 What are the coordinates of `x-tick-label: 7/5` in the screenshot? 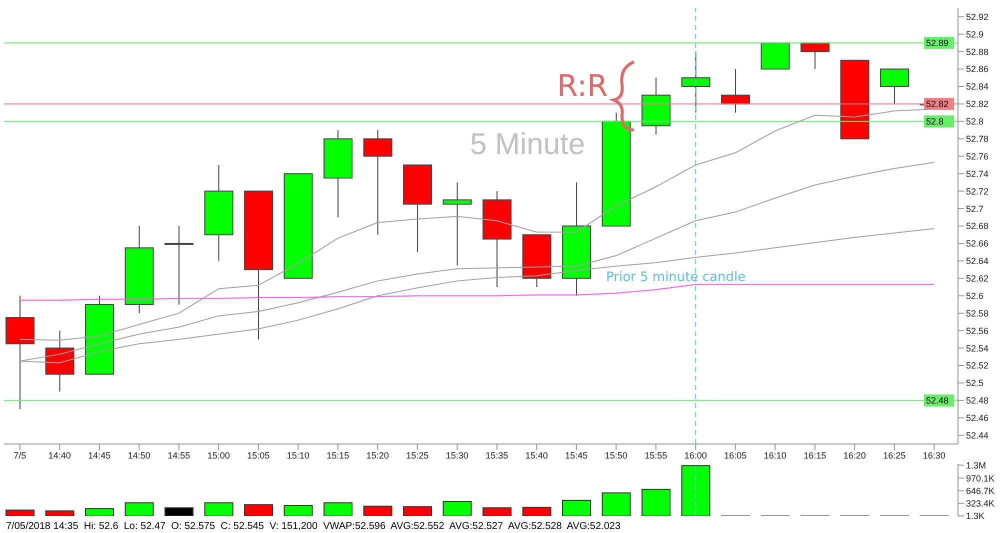 It's located at (20, 455).